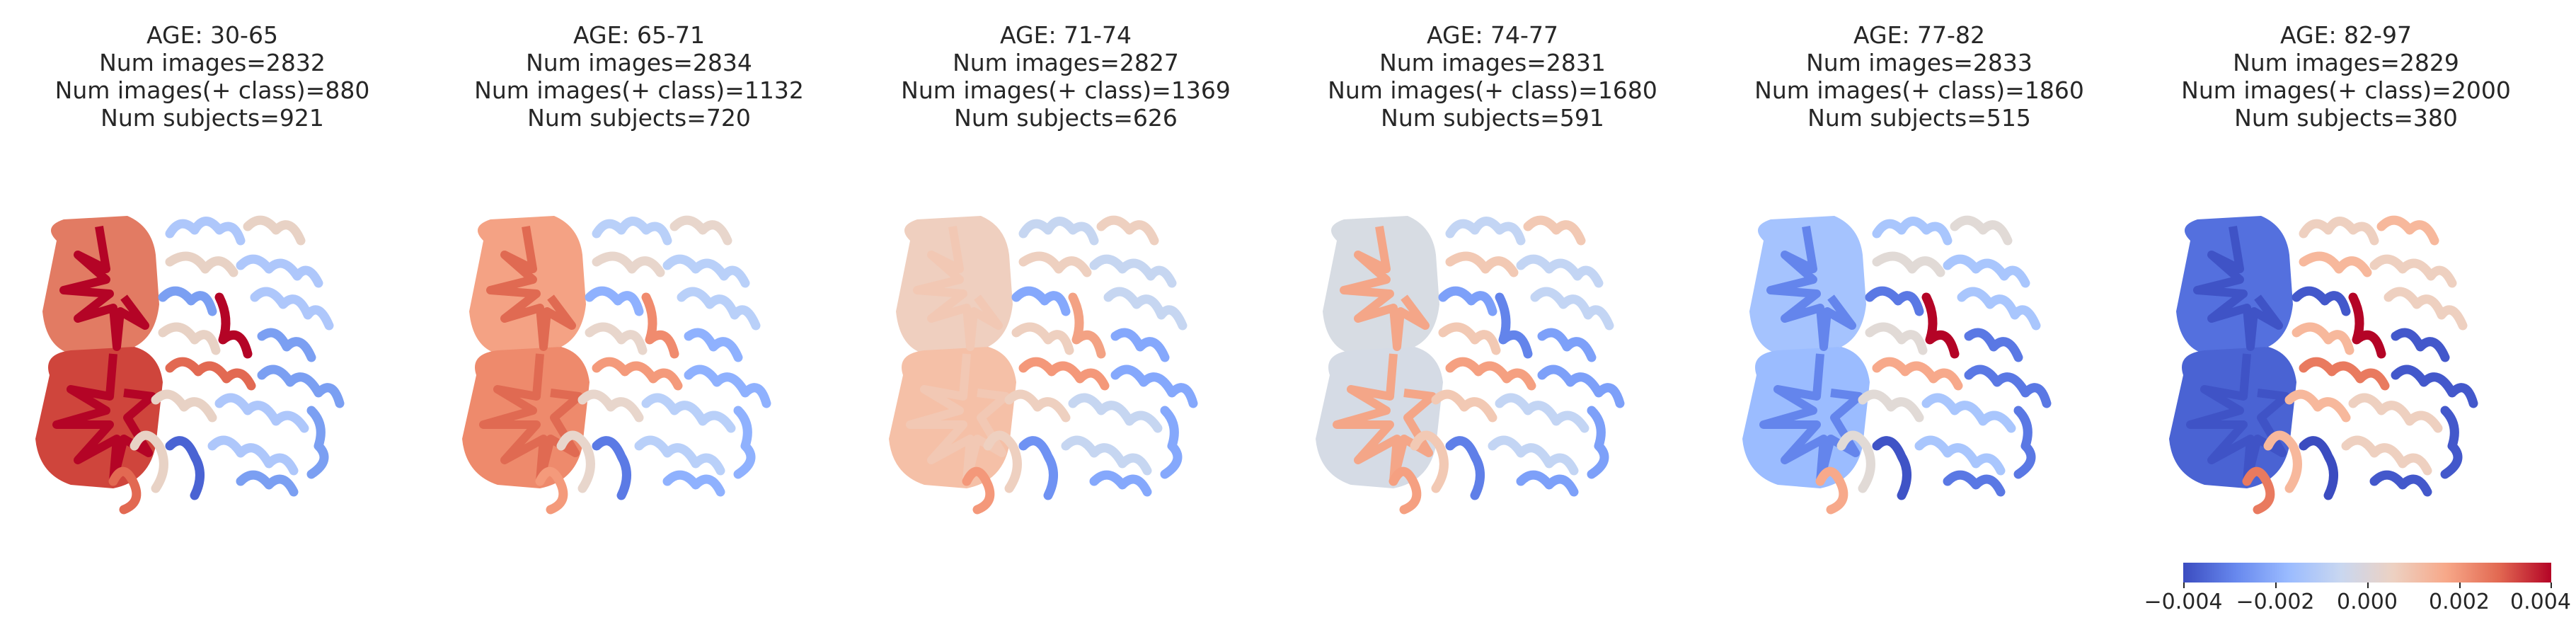 The image size is (2576, 637). Describe the element at coordinates (1811, 288) in the screenshot. I see `arbor-vitae-upper` at that location.